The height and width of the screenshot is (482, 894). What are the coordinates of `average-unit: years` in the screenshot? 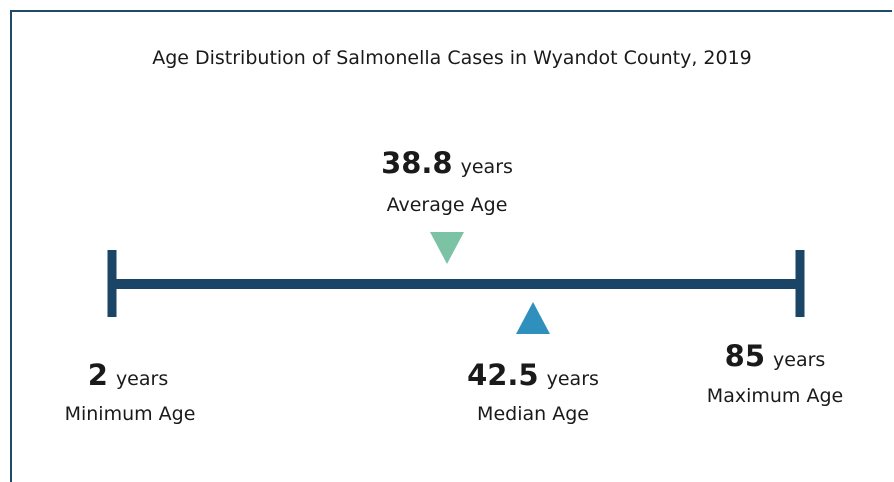 It's located at (487, 167).